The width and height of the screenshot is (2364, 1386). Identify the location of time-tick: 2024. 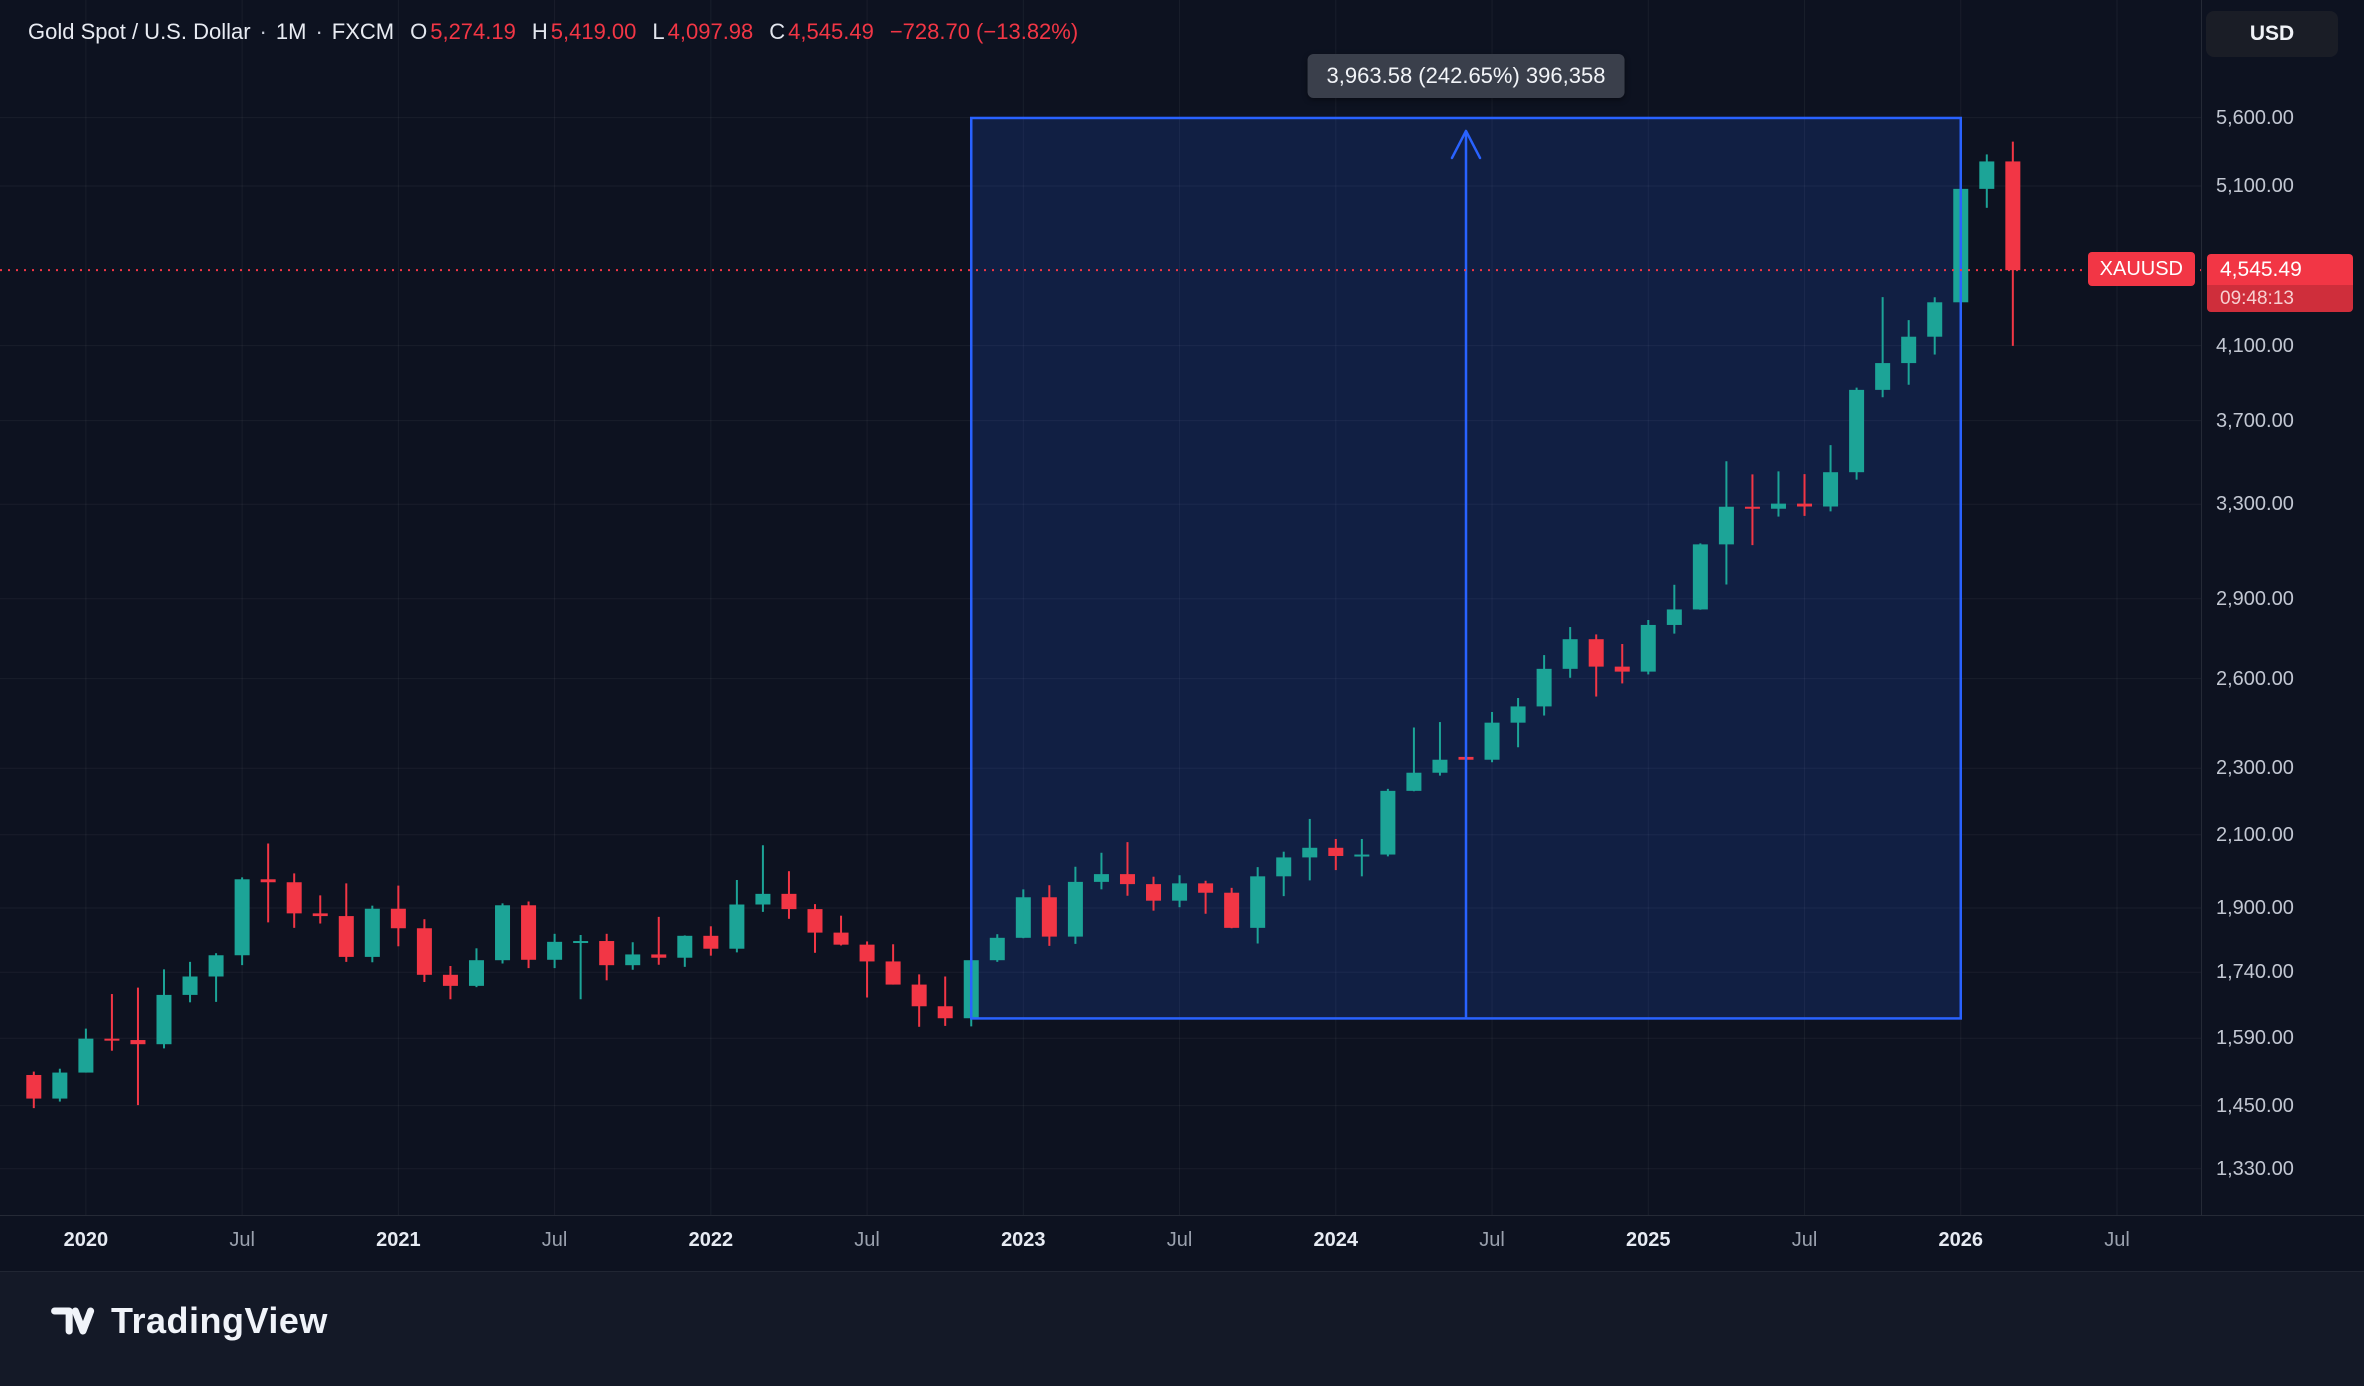
(1336, 1240).